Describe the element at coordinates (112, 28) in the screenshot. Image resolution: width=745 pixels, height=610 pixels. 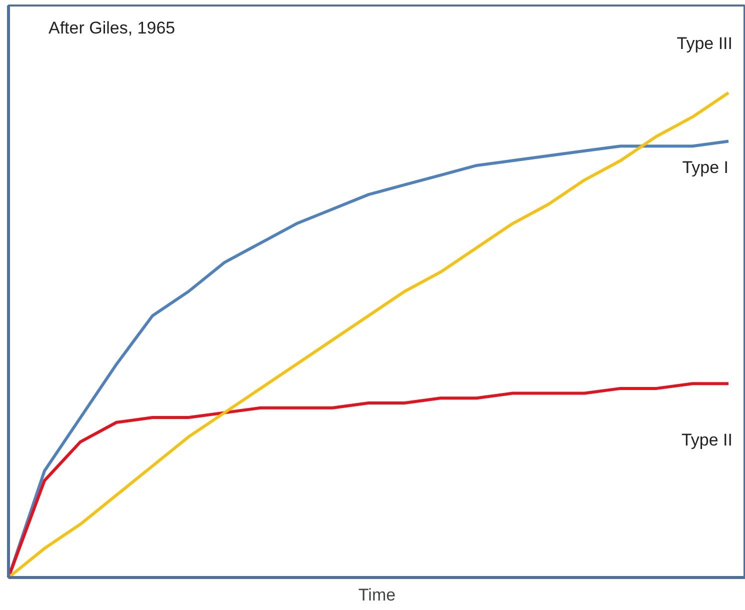
I see `text: After Giles, 1965` at that location.